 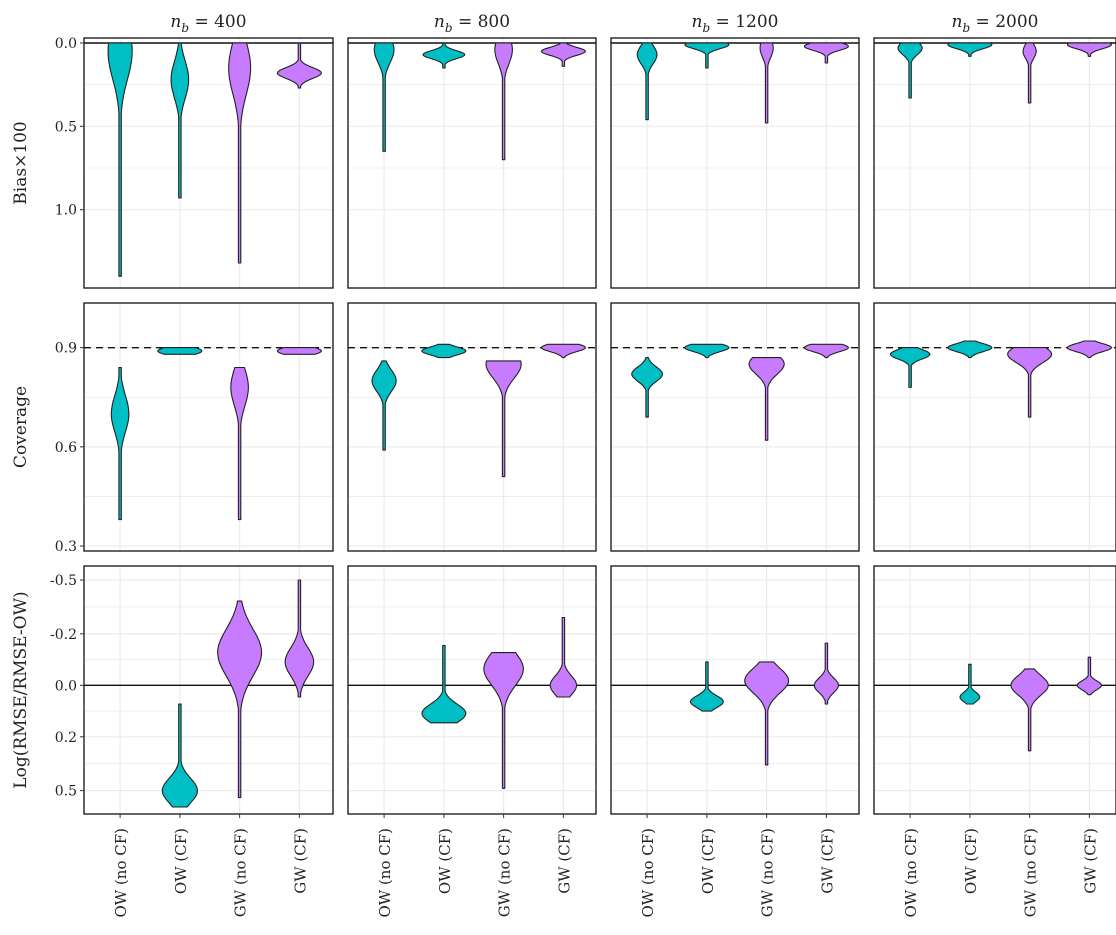 What do you see at coordinates (208, 23) in the screenshot?
I see `column-title-400: nb = 400` at bounding box center [208, 23].